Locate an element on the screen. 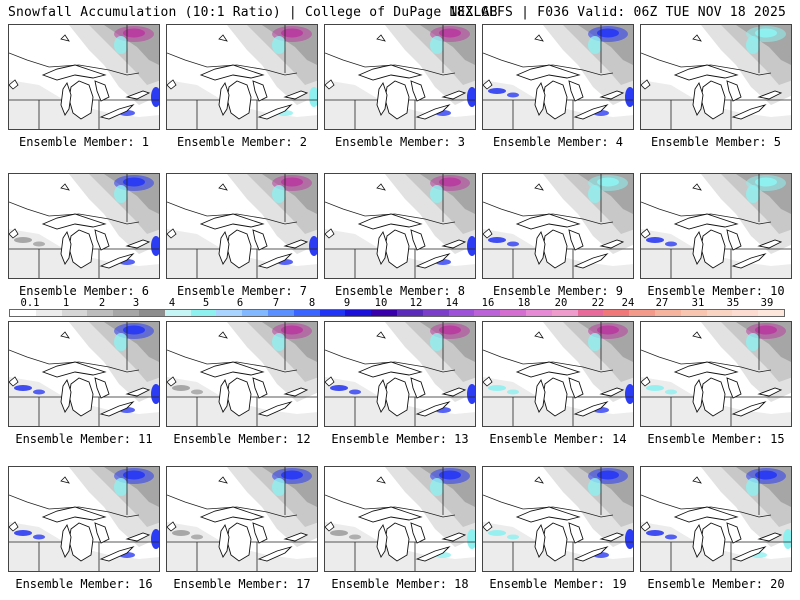  ensemble-member-label: Ensemble Member: 7 is located at coordinates (242, 291).